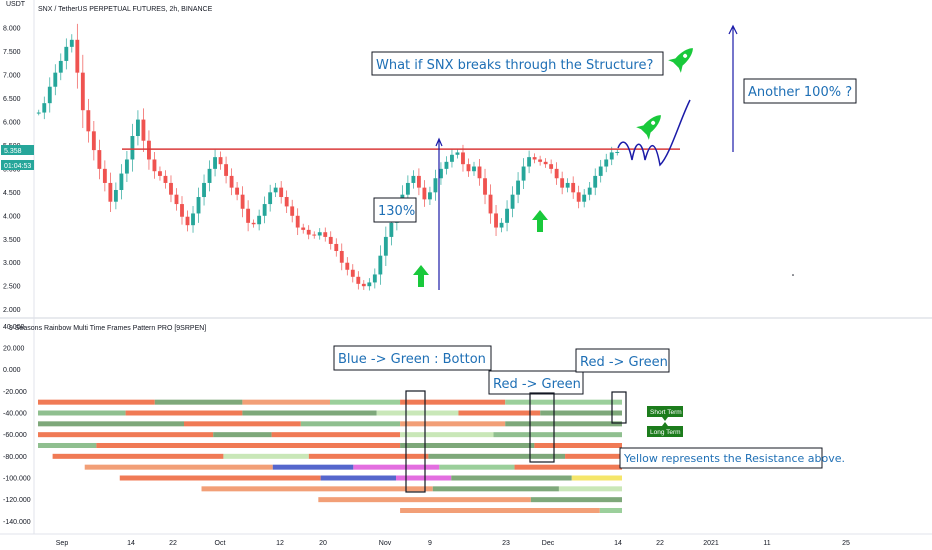 This screenshot has height=550, width=932. What do you see at coordinates (12, 193) in the screenshot?
I see `price-tick-label: 4.500` at bounding box center [12, 193].